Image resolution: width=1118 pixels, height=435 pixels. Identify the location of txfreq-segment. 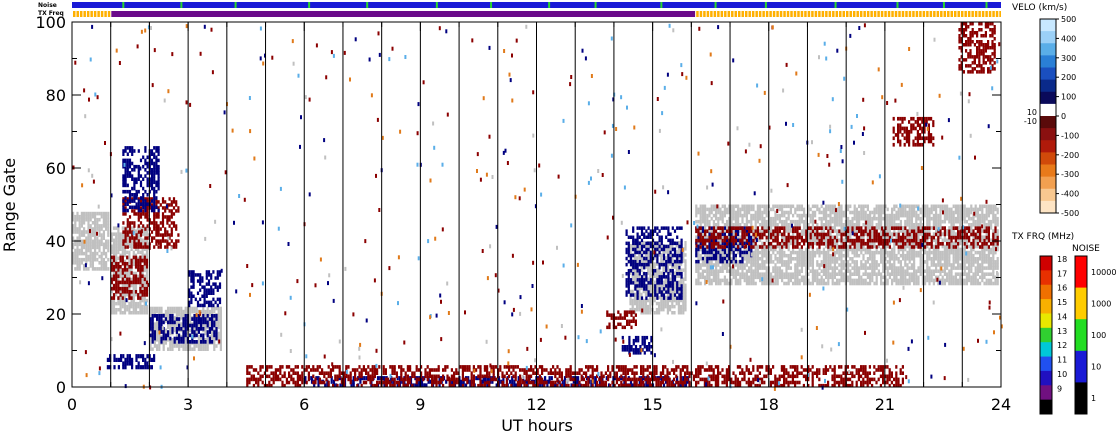
(403, 14).